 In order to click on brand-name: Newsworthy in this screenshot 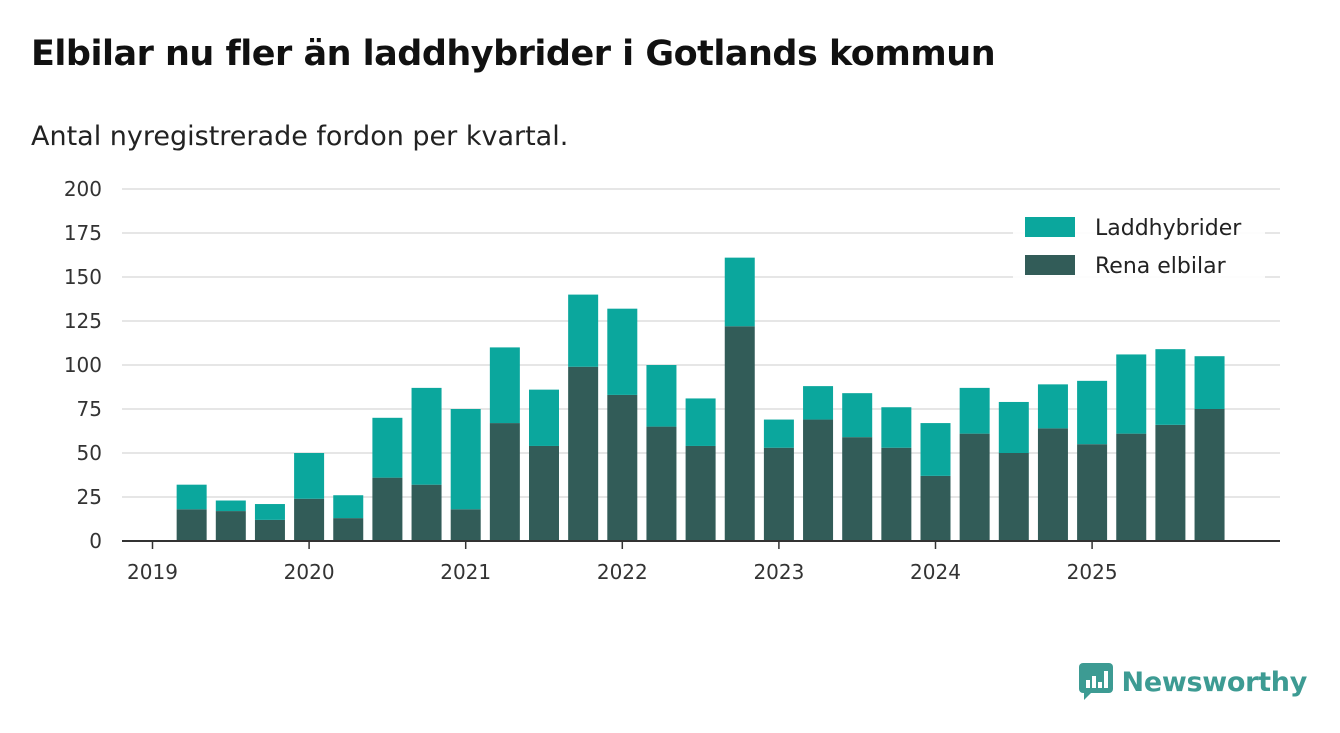, I will do `click(1214, 682)`.